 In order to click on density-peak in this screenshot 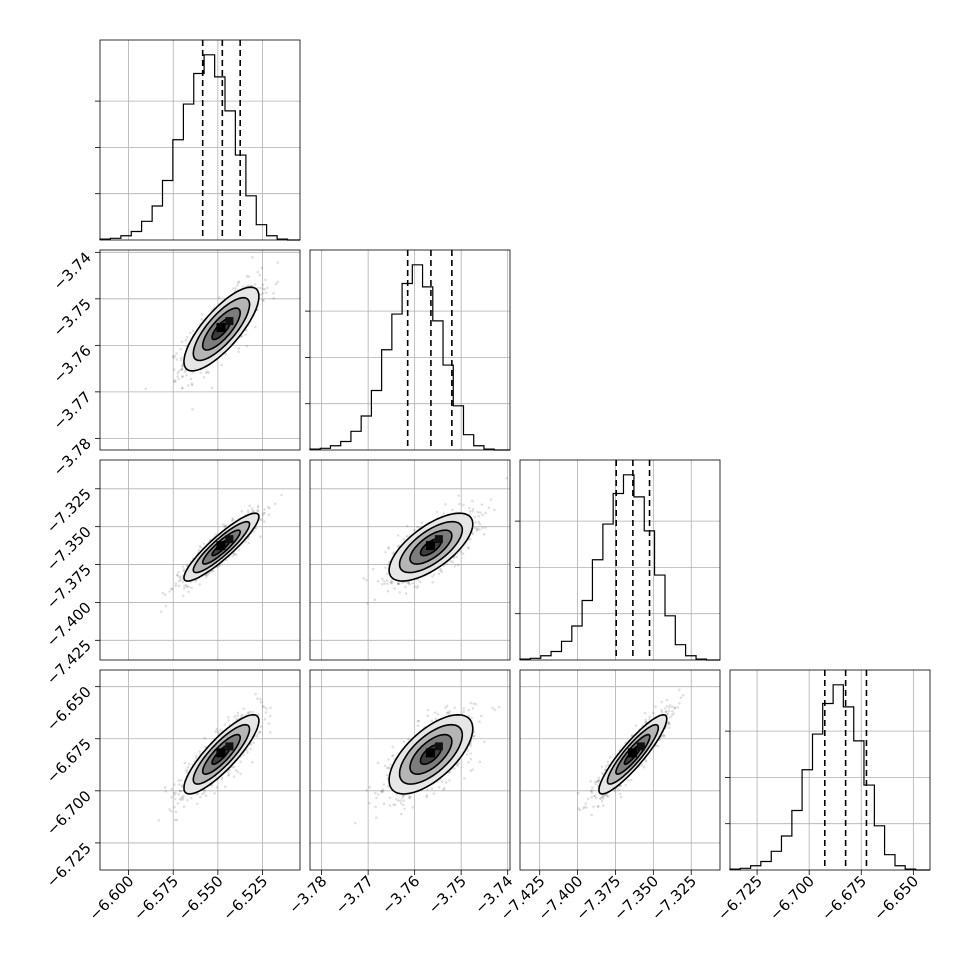, I will do `click(229, 539)`.